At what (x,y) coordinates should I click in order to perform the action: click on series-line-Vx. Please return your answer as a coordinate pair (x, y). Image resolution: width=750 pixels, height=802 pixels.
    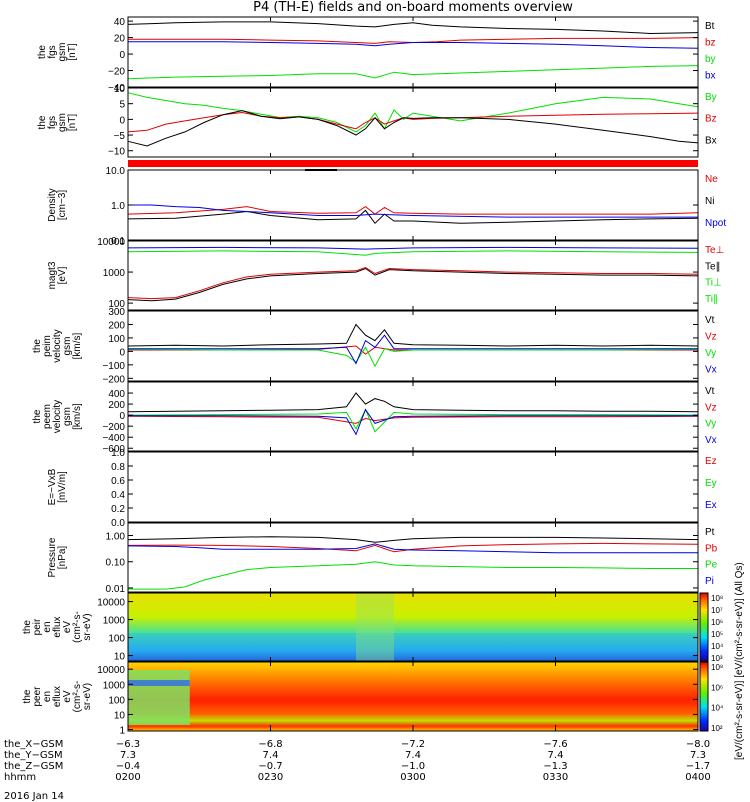
    Looking at the image, I should click on (413, 349).